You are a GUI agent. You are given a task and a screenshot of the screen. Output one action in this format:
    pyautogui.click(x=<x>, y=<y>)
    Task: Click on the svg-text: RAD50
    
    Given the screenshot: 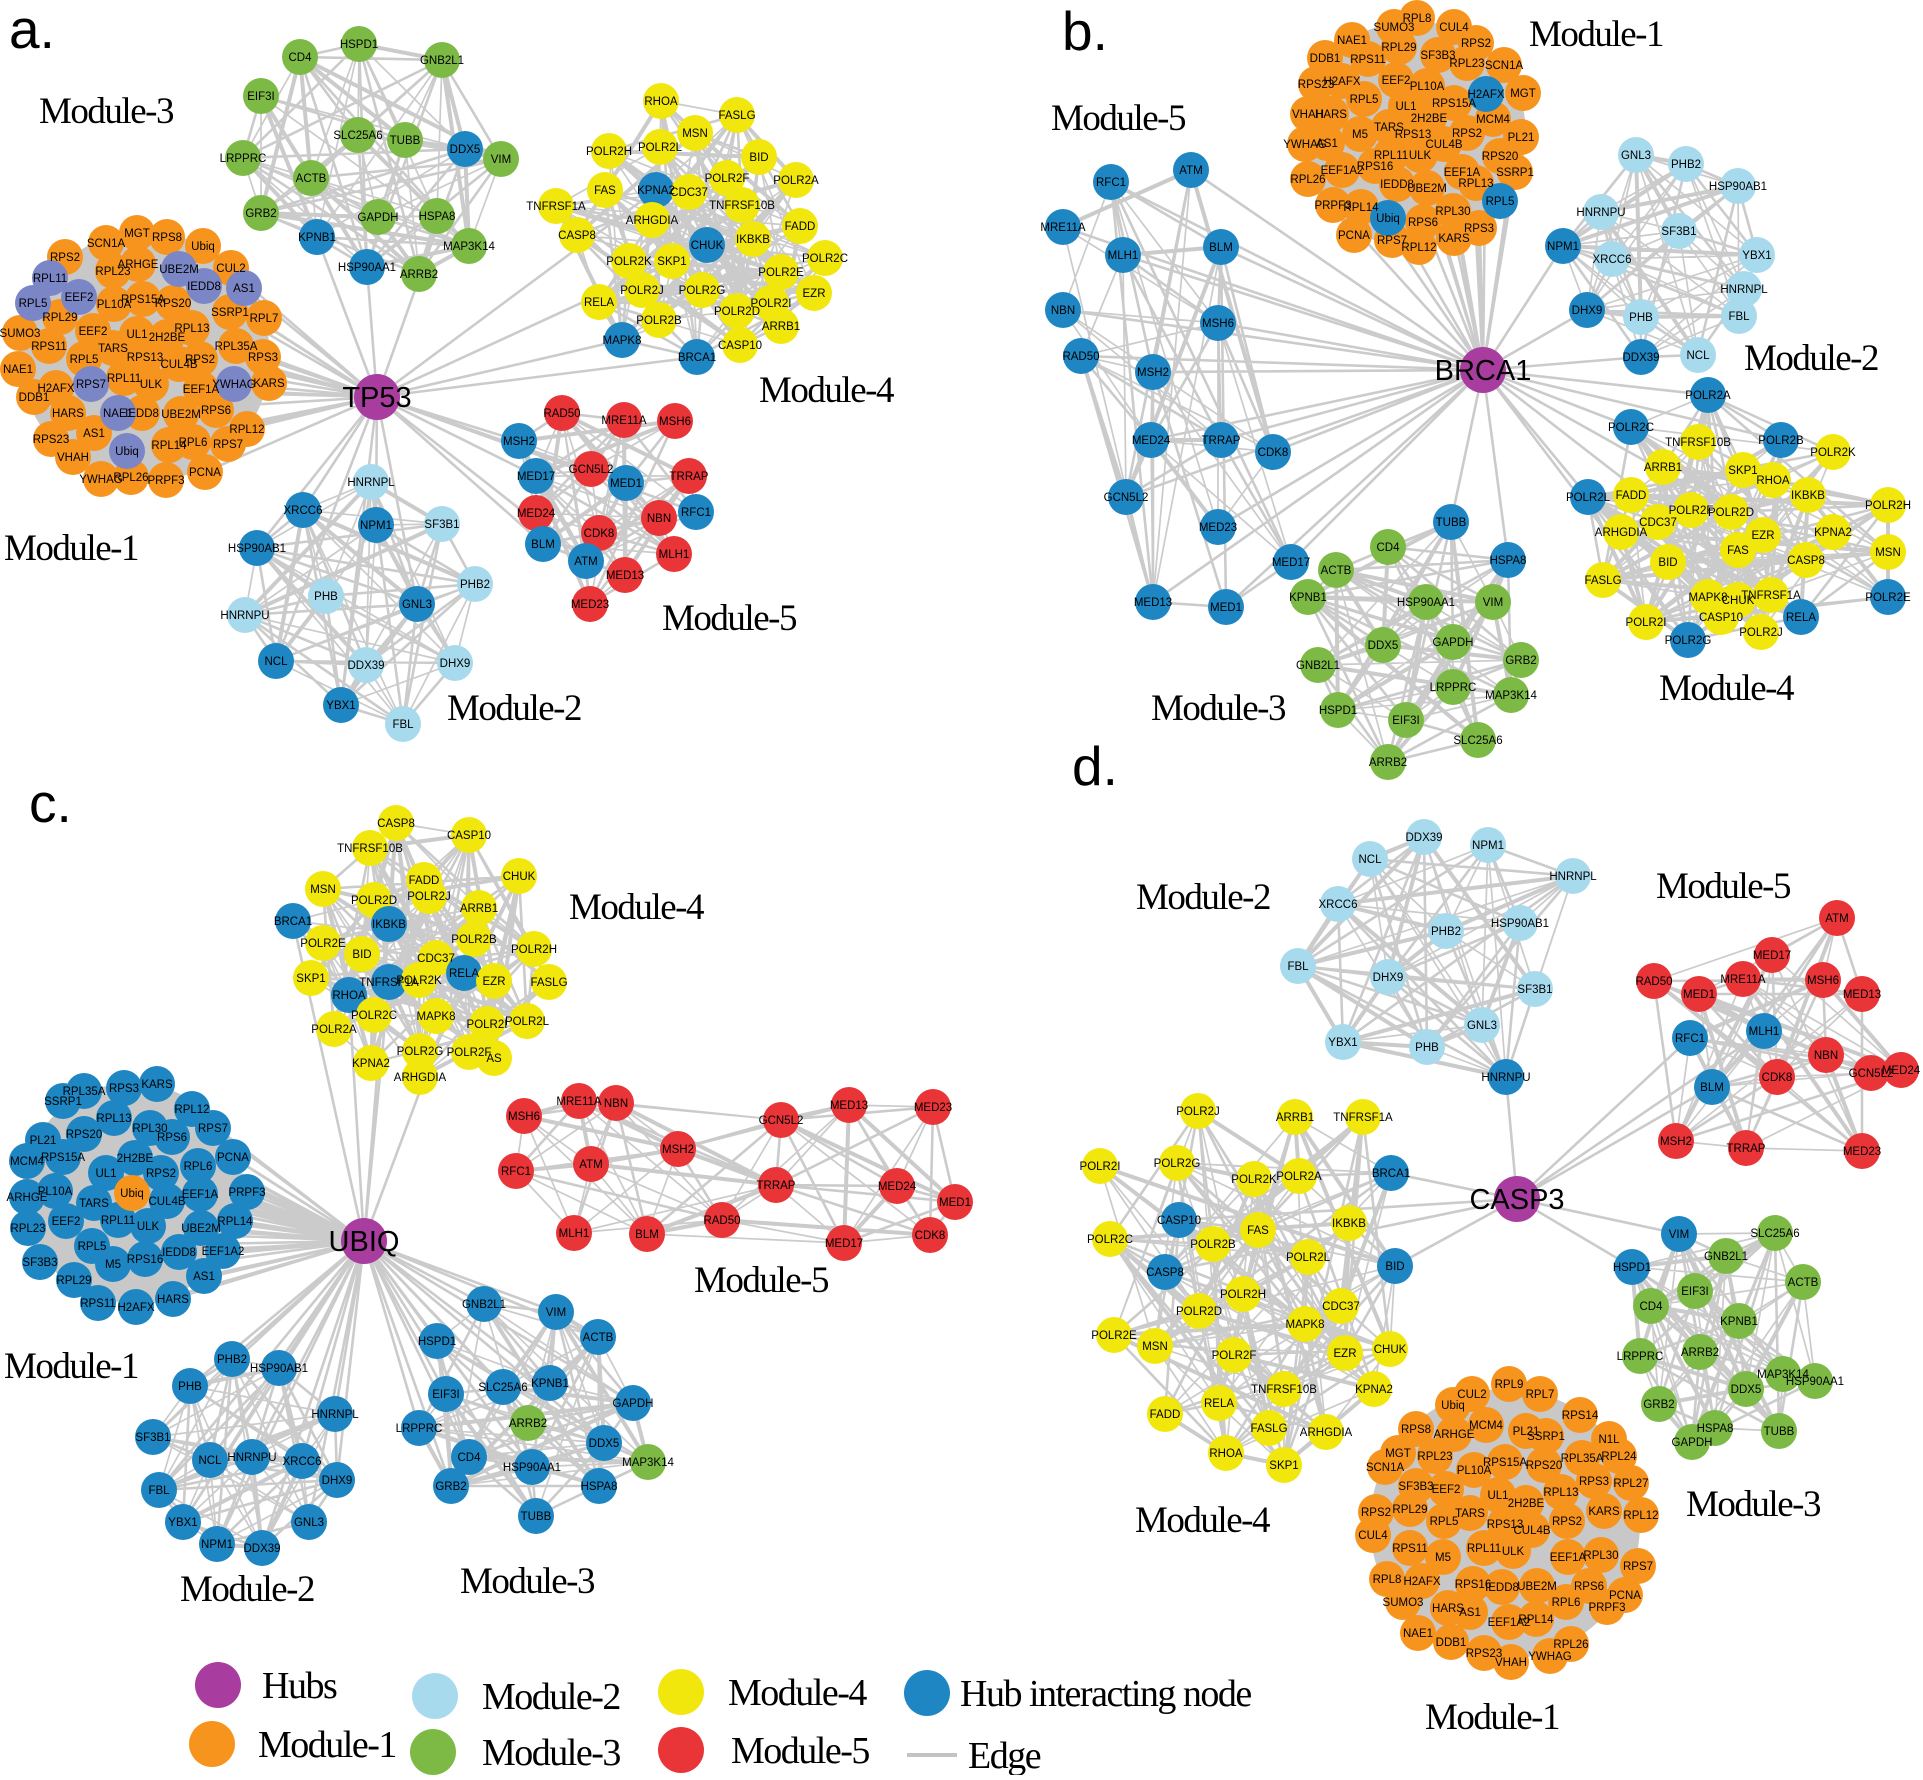 What is the action you would take?
    pyautogui.click(x=721, y=1221)
    